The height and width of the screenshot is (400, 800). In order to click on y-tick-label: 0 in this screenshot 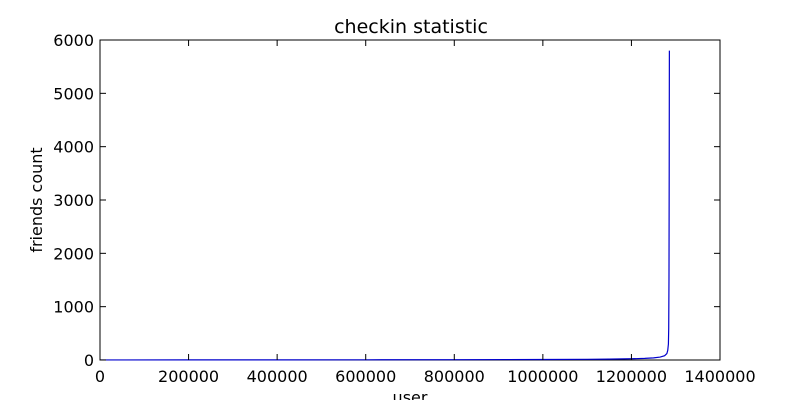, I will do `click(89, 360)`.